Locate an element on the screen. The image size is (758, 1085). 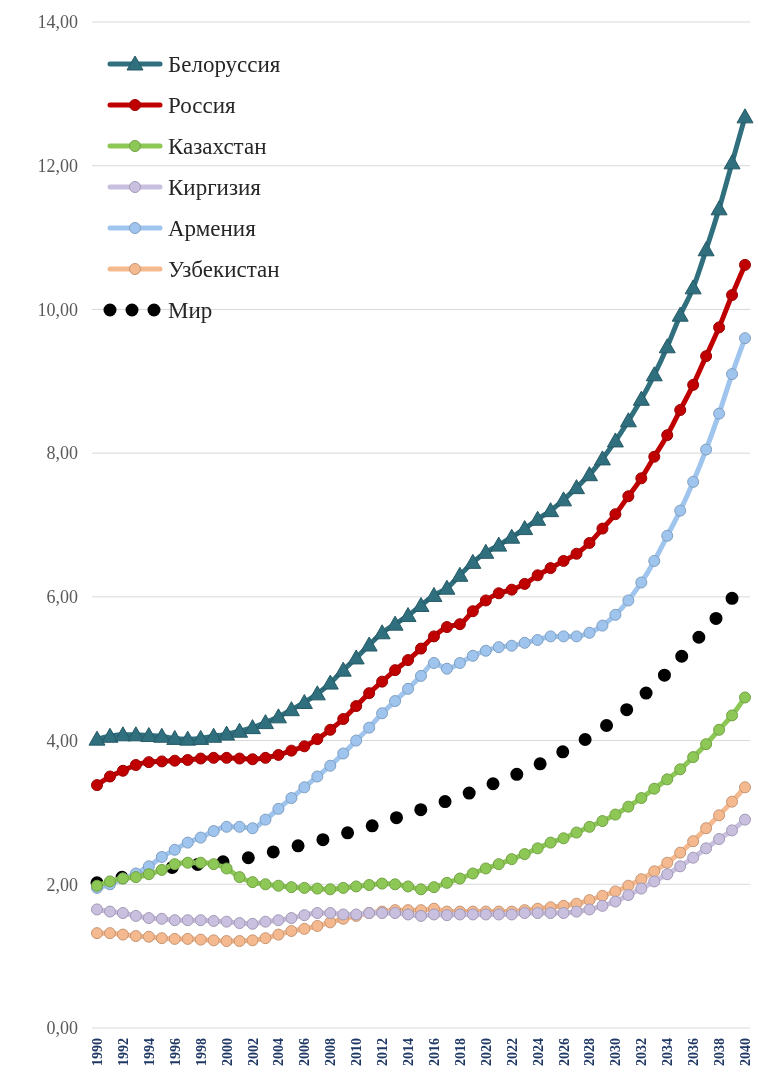
x-tick-label: 2004 is located at coordinates (279, 1052).